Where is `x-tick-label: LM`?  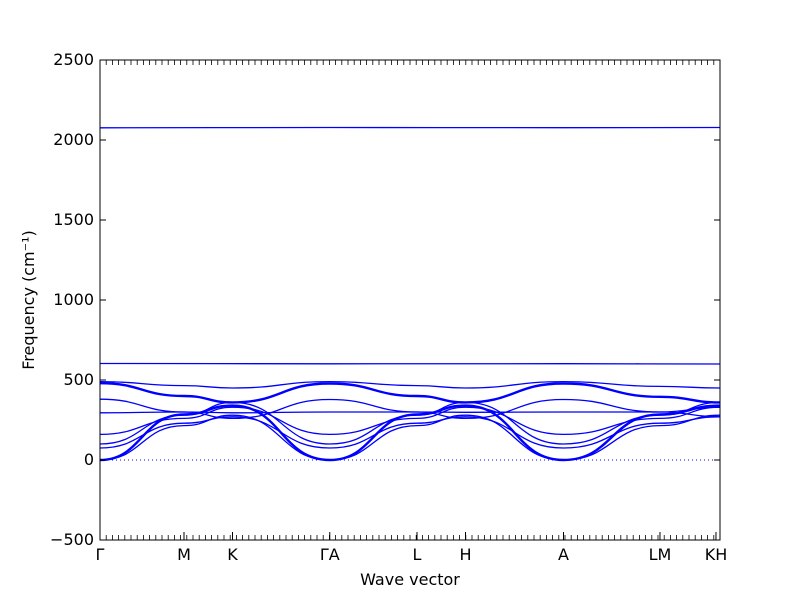 x-tick-label: LM is located at coordinates (660, 554).